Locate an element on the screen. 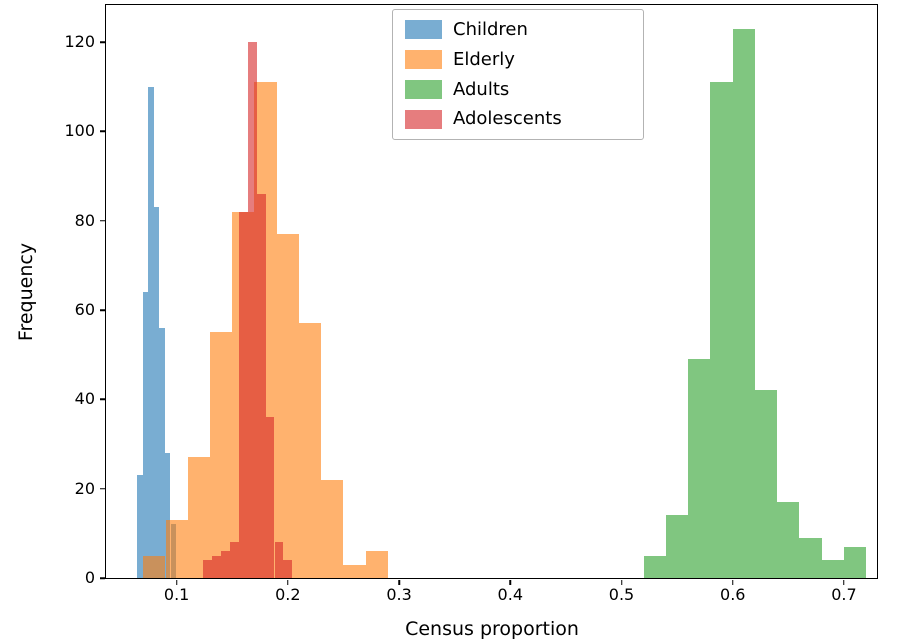 The height and width of the screenshot is (639, 901). legend-entry-adults: Adults is located at coordinates (518, 89).